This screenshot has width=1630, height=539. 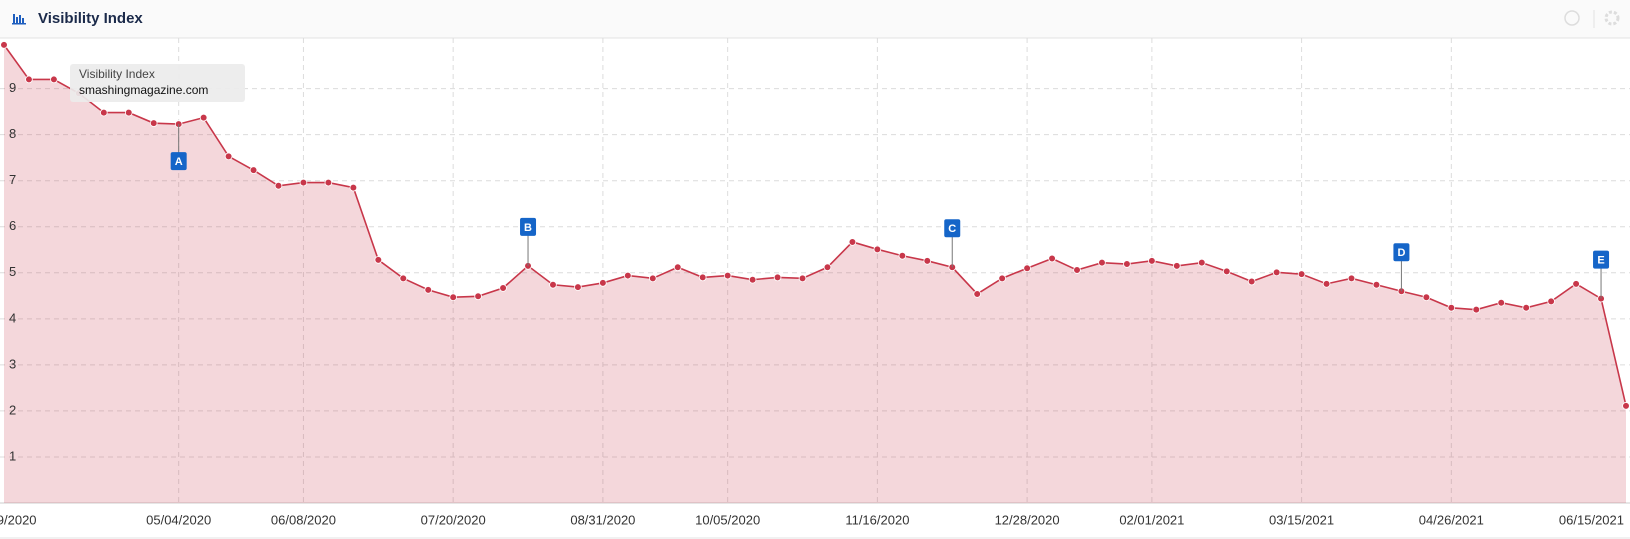 I want to click on y-tick-label: 3, so click(x=12, y=363).